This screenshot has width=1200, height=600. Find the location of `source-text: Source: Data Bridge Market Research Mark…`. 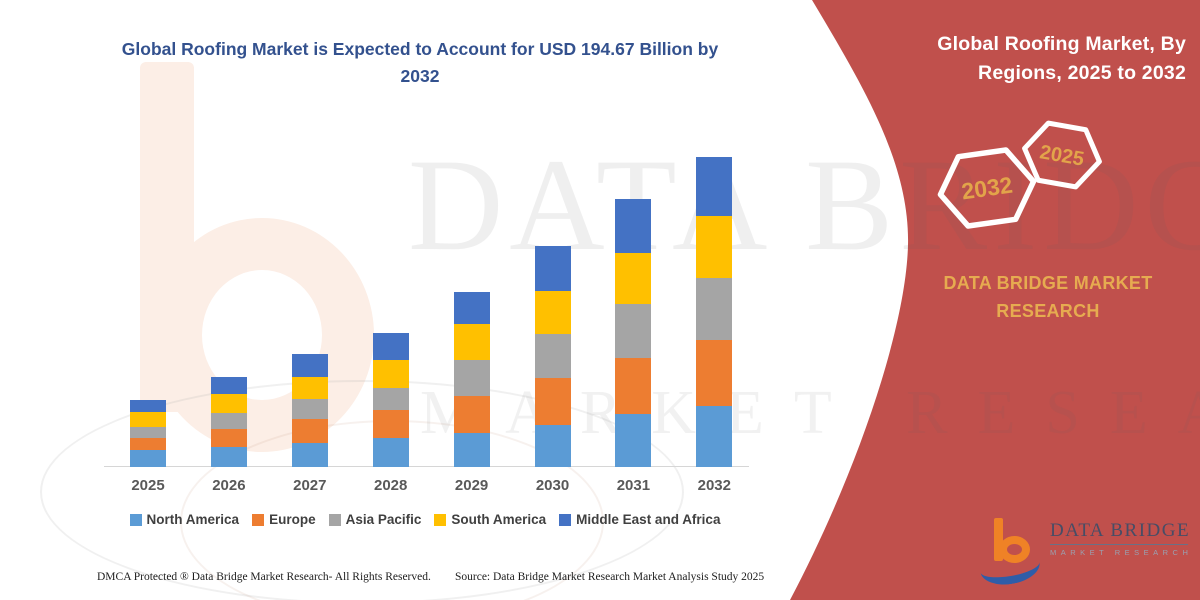

source-text: Source: Data Bridge Market Research Mark… is located at coordinates (610, 577).